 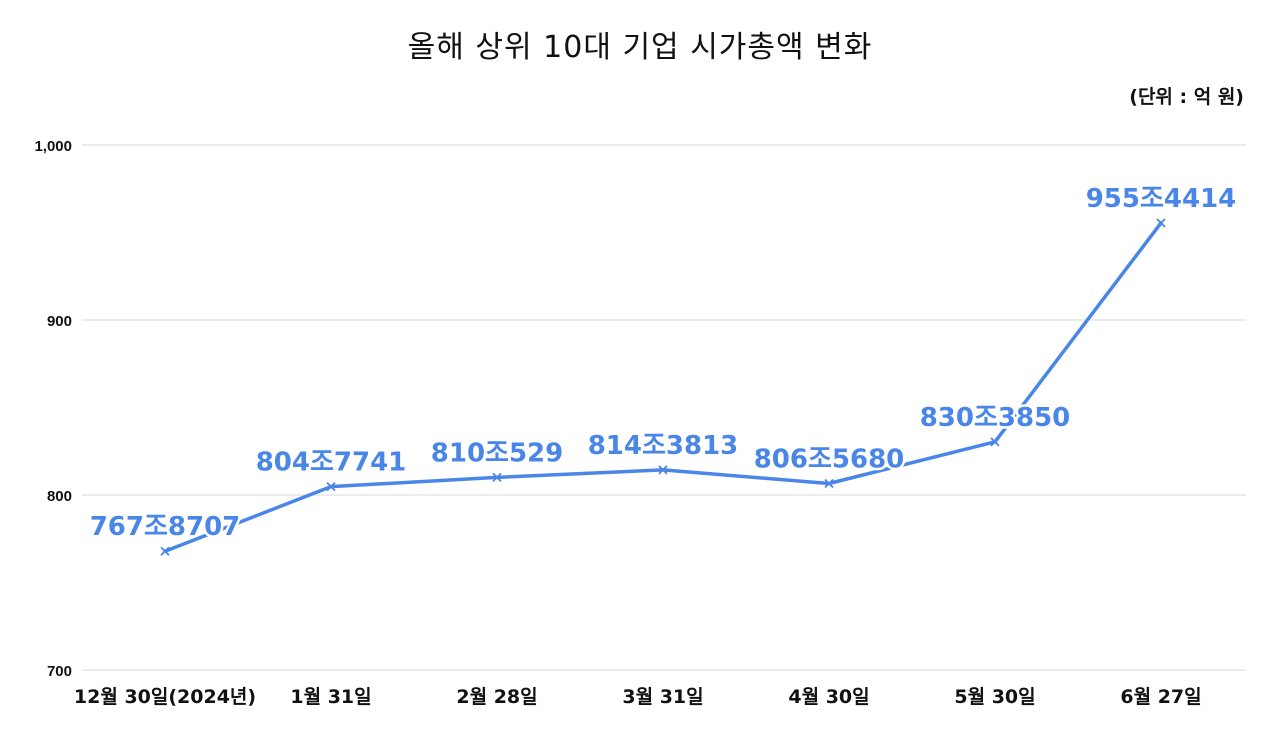 I want to click on data-label: 810조529, so click(x=497, y=453).